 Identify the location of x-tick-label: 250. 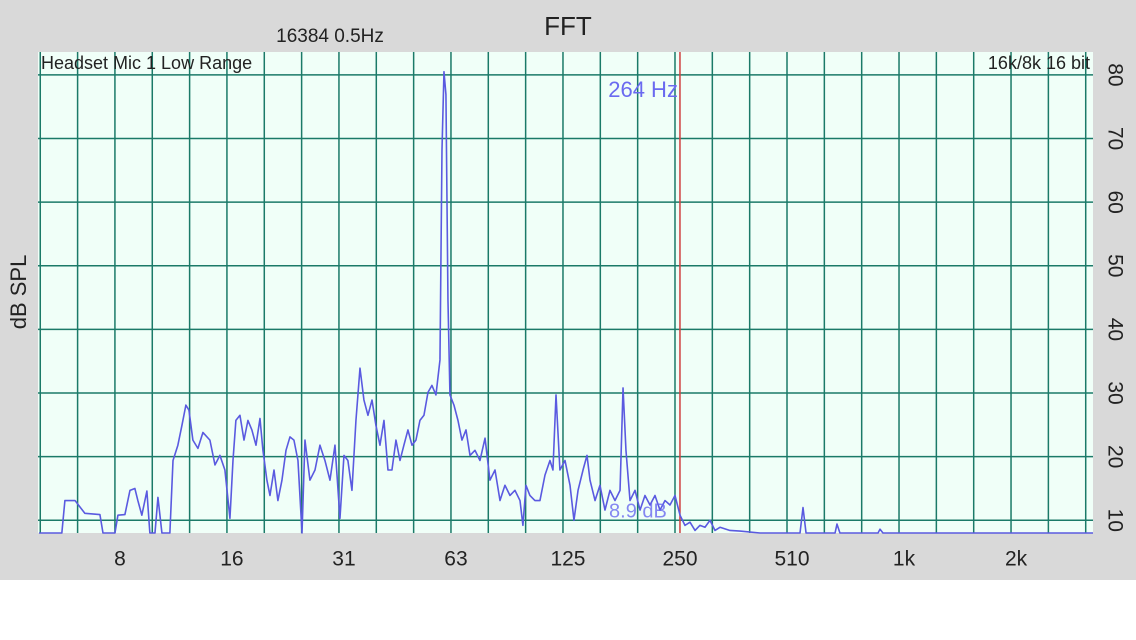
(679, 559).